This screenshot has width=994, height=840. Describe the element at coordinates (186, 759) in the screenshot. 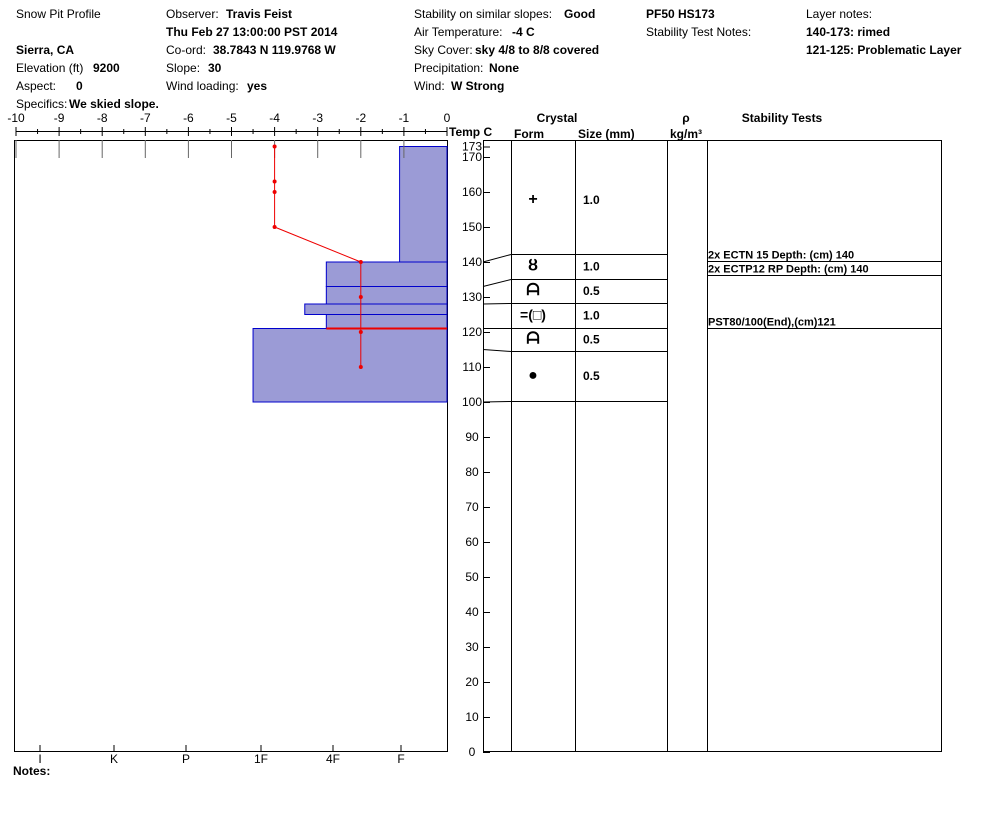

I see `hardness-tick-label: P` at that location.